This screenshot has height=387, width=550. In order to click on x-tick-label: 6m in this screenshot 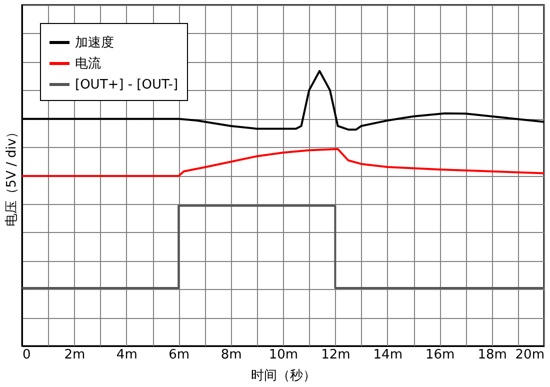, I will do `click(179, 355)`.